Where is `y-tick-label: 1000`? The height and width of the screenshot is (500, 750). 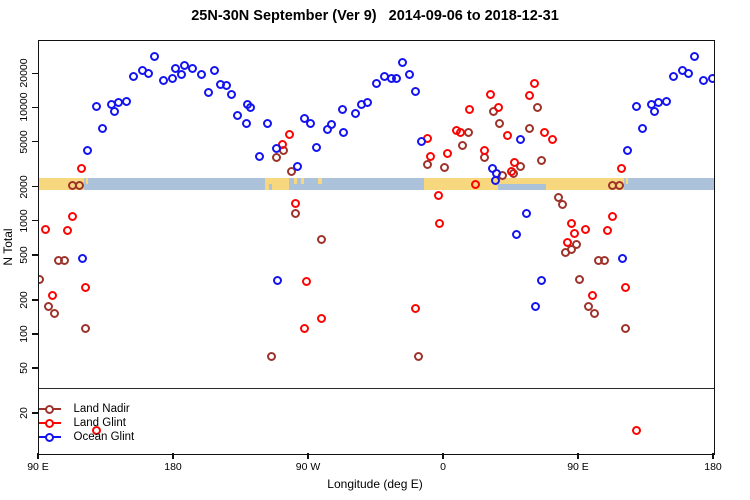
y-tick-label: 1000 is located at coordinates (24, 221).